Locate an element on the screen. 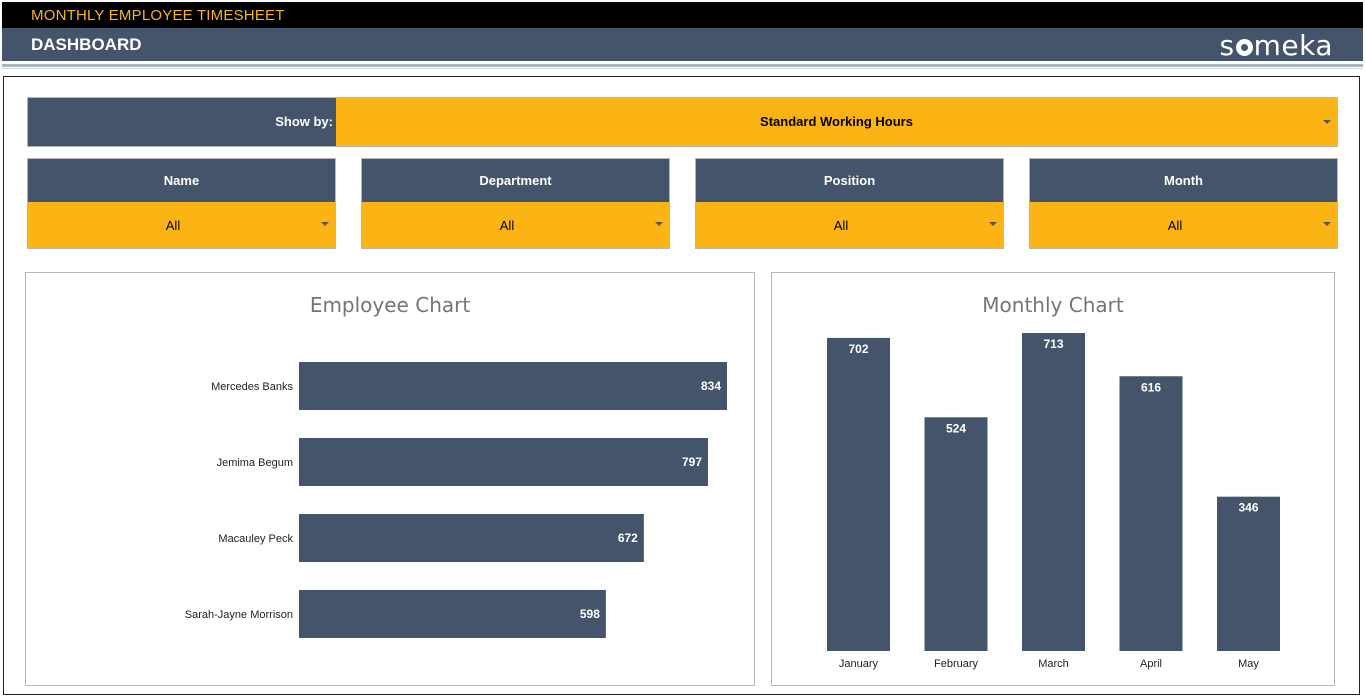 This screenshot has width=1365, height=700. monthly-bar-label: April is located at coordinates (1151, 664).